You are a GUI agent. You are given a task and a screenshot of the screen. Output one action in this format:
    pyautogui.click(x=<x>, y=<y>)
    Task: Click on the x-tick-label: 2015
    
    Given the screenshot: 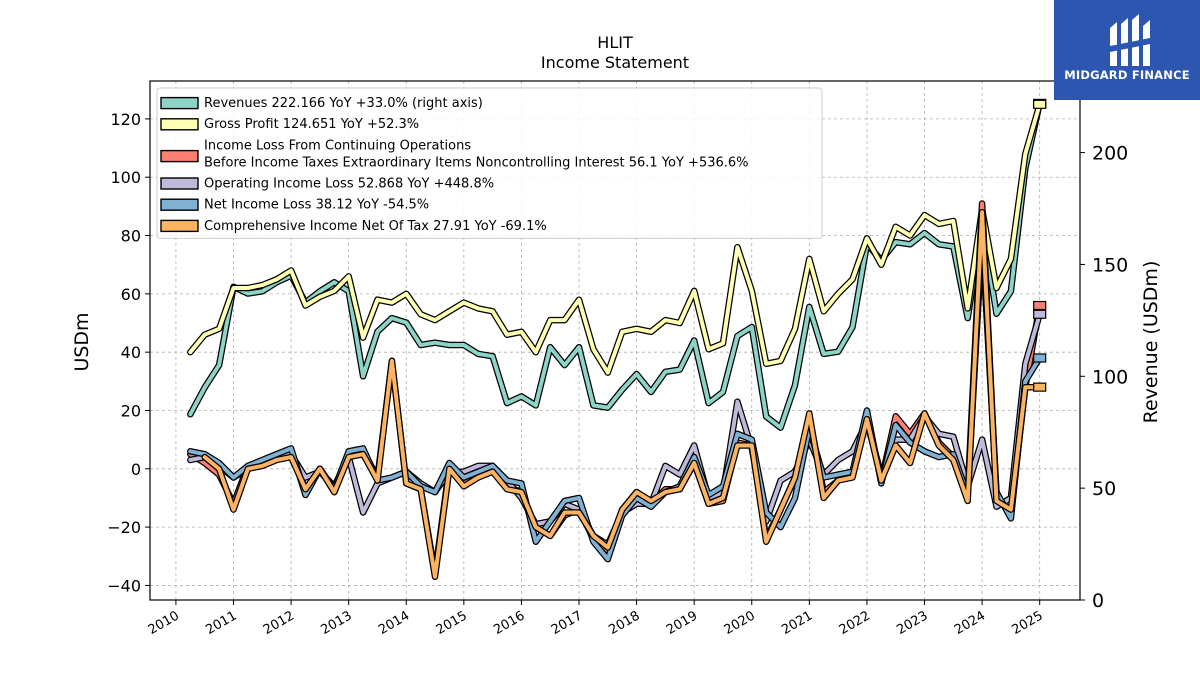 What is the action you would take?
    pyautogui.click(x=452, y=623)
    